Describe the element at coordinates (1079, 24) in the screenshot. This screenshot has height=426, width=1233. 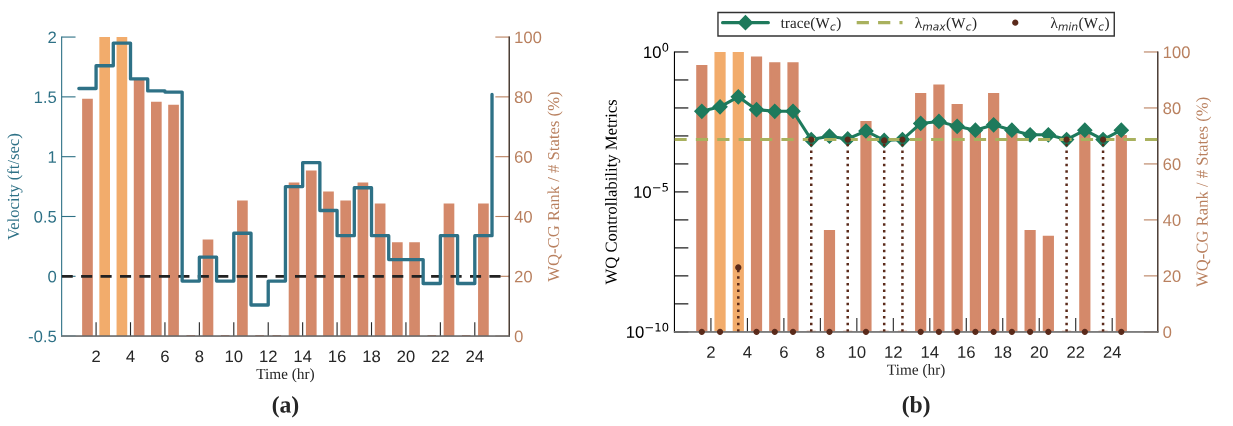
I see `legend-label: λ$_{min}$(W$_{c}$)` at that location.